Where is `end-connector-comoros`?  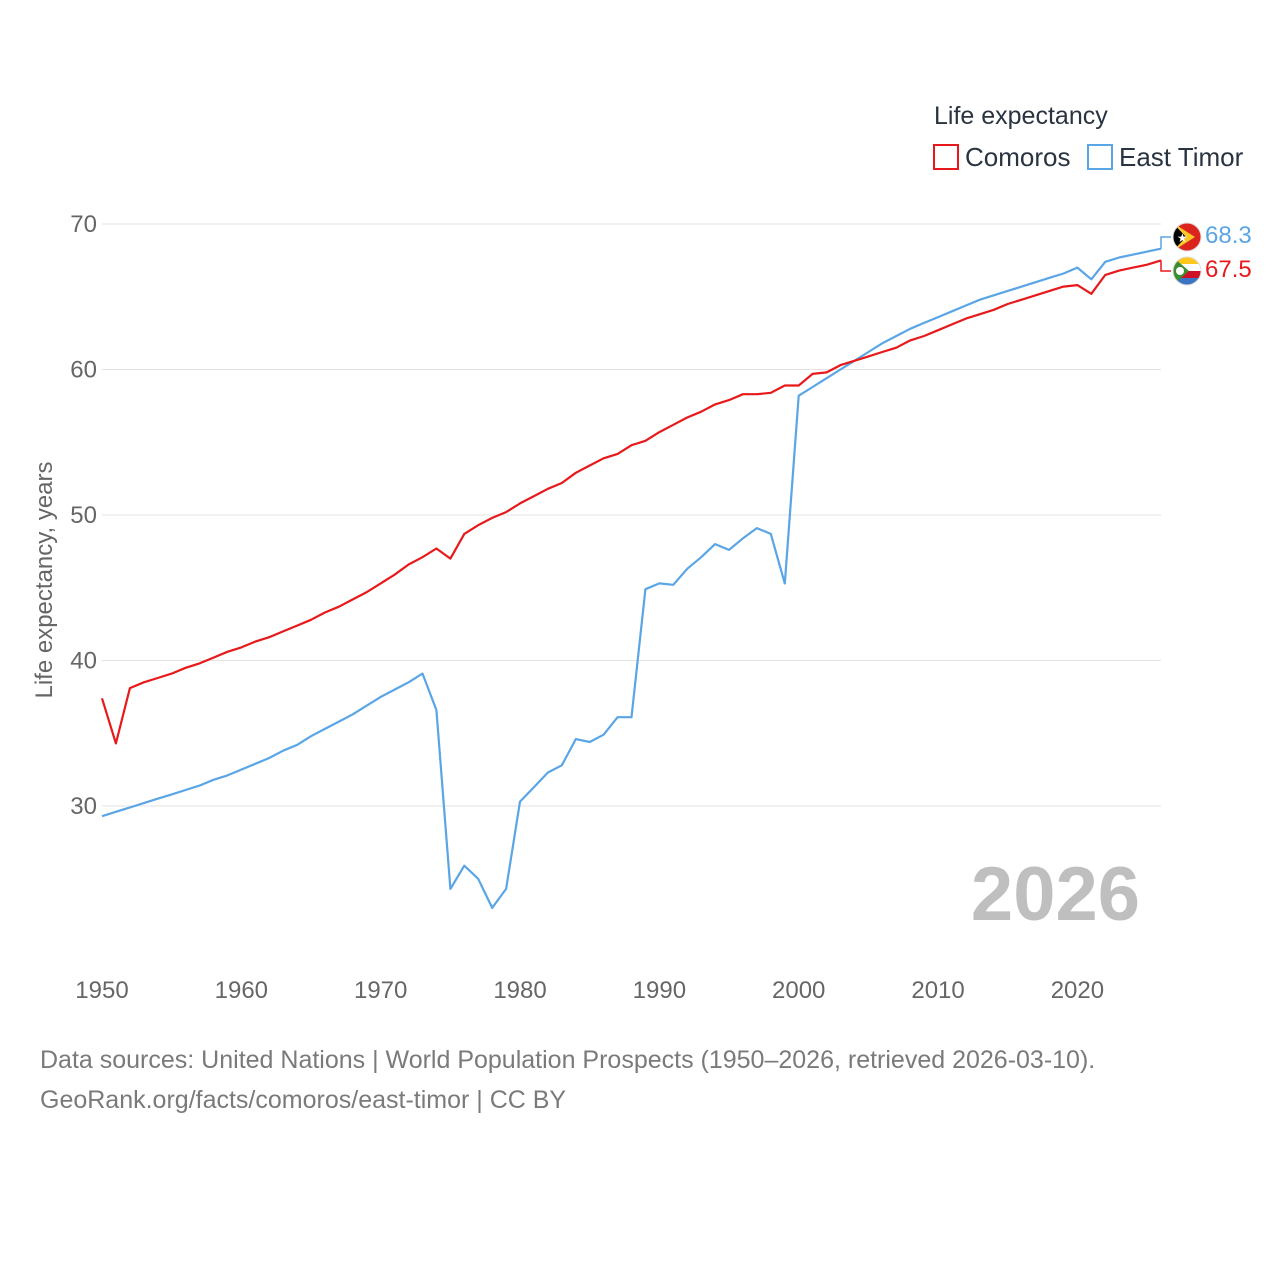 end-connector-comoros is located at coordinates (1165, 266).